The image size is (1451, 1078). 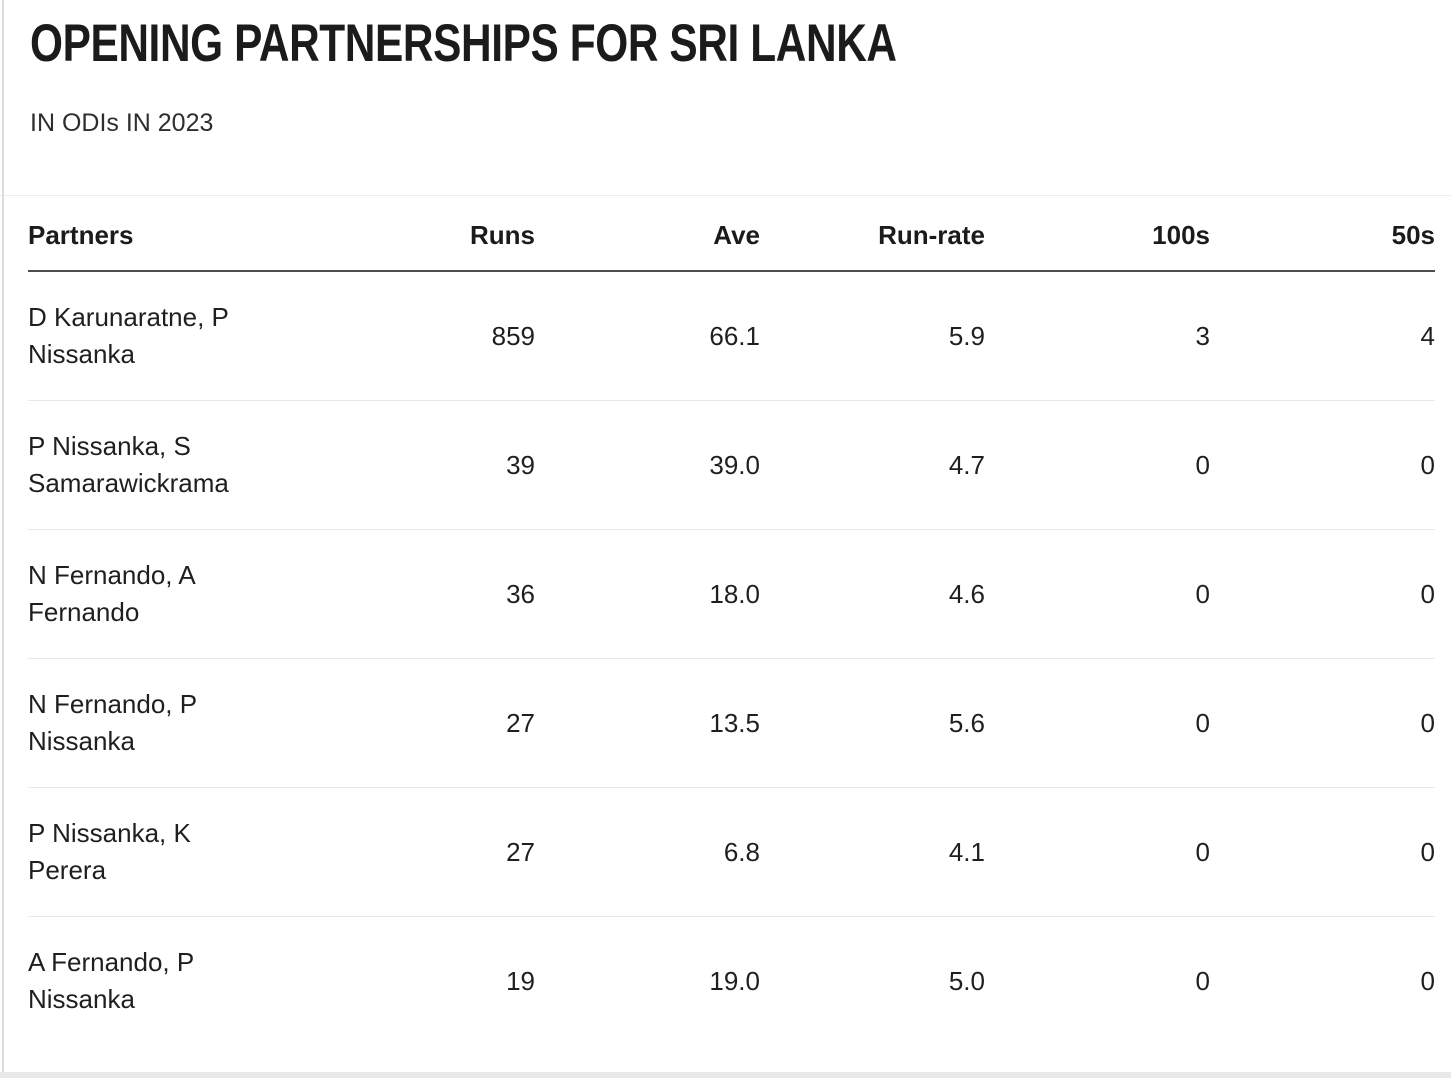 What do you see at coordinates (725, 195) in the screenshot?
I see `table-top-divider` at bounding box center [725, 195].